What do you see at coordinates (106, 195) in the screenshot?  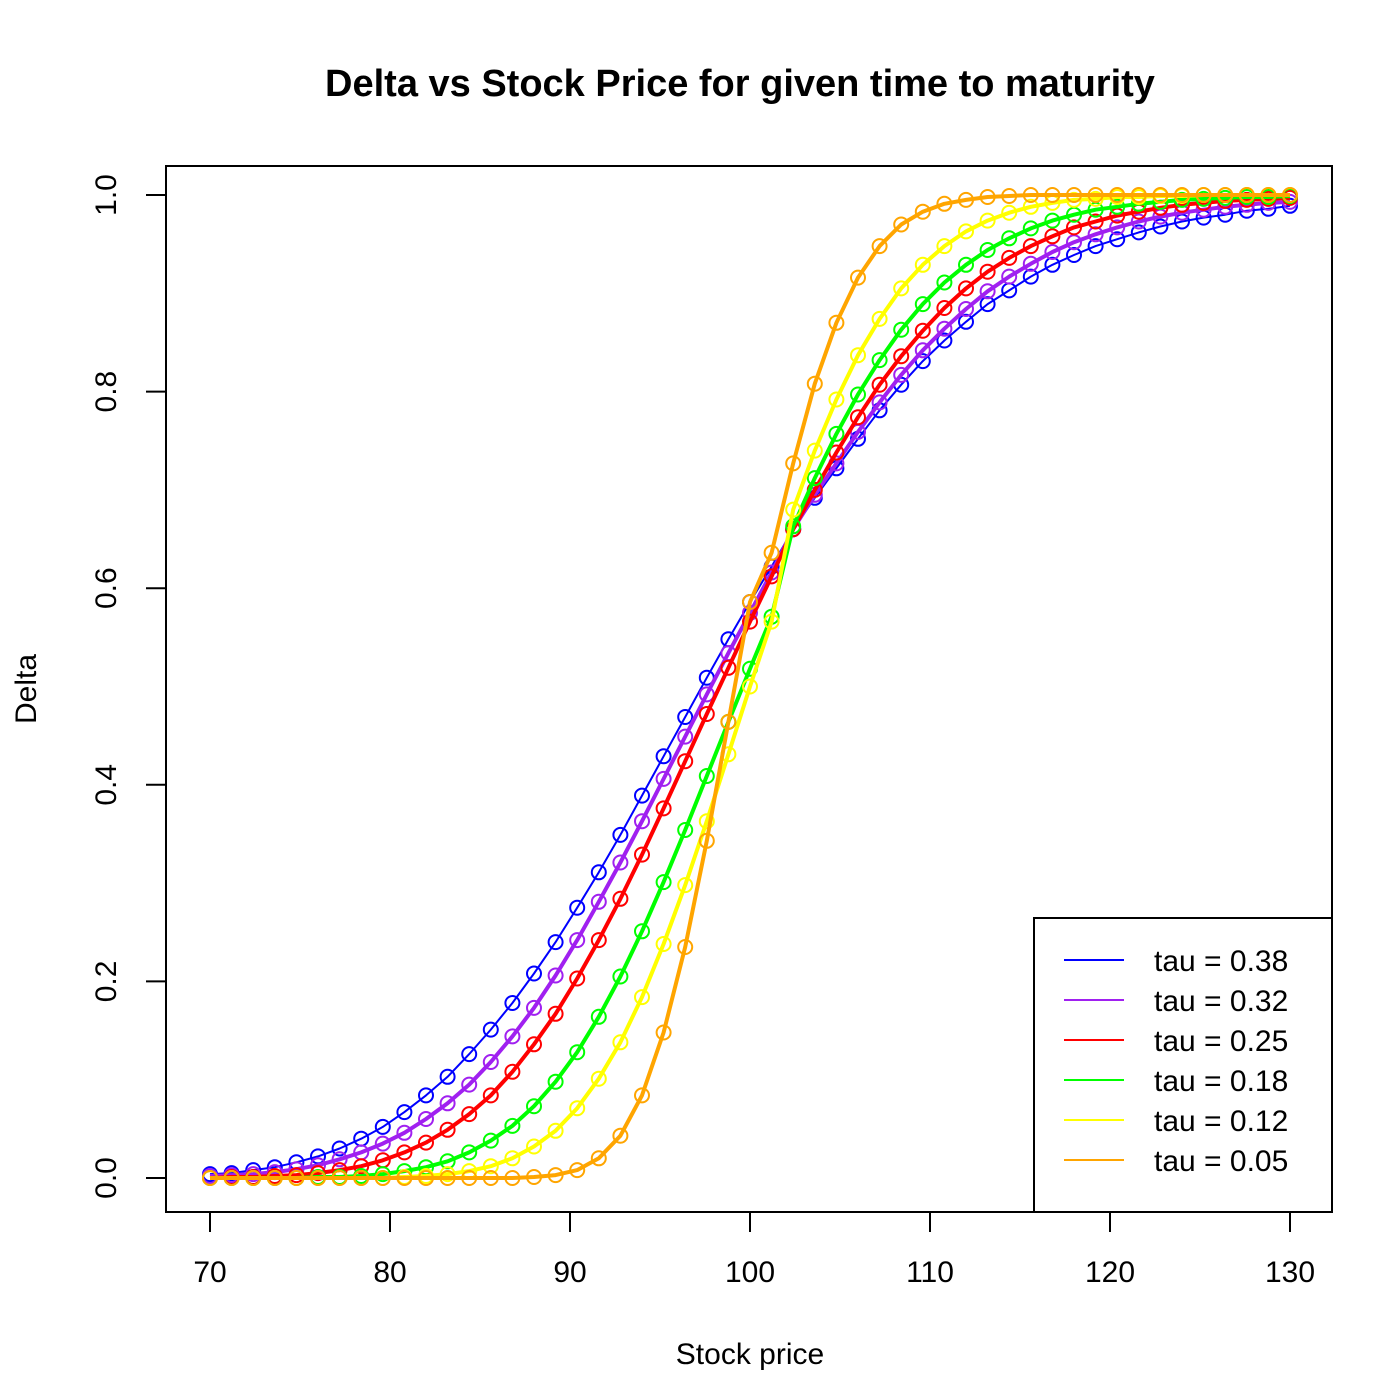 I see `y-tick-label: 1.0` at bounding box center [106, 195].